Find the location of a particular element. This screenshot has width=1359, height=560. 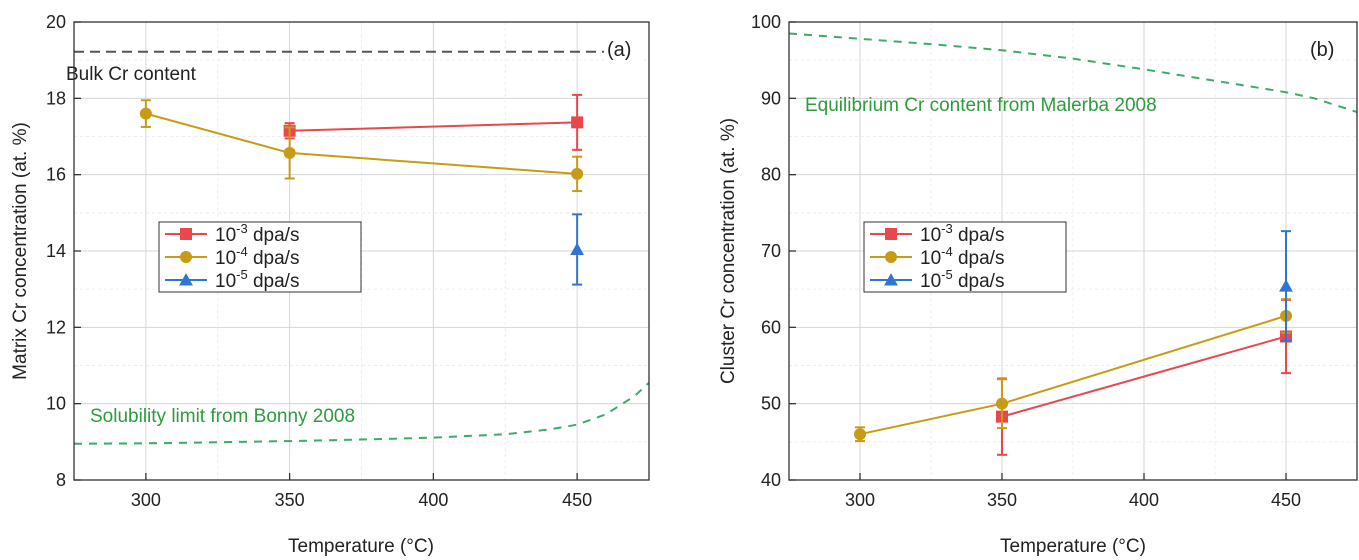

y-tick-label: 14 is located at coordinates (56, 251).